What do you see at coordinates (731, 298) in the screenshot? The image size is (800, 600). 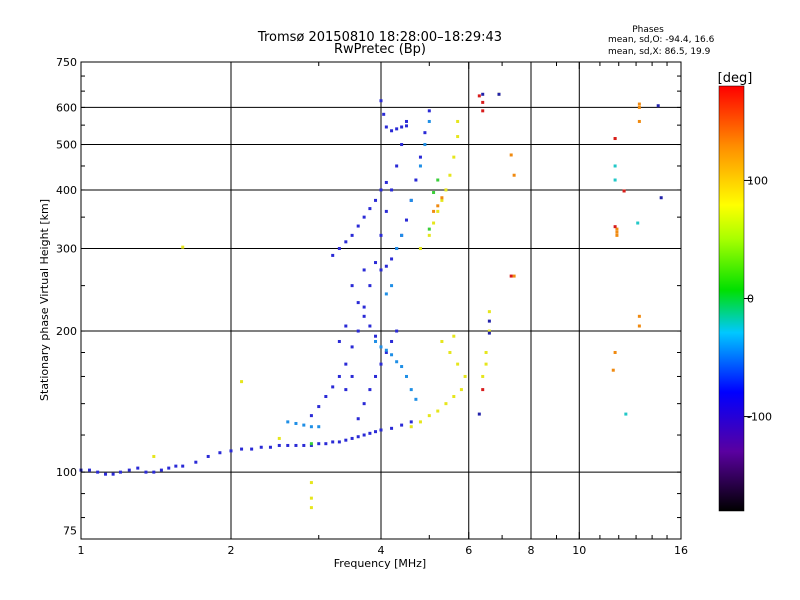 I see `colorbar` at bounding box center [731, 298].